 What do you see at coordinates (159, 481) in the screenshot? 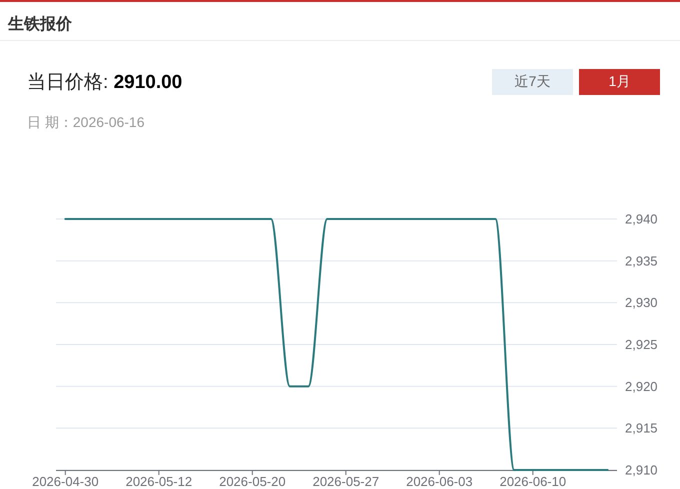
I see `x-tick-label: 2026-05-12` at bounding box center [159, 481].